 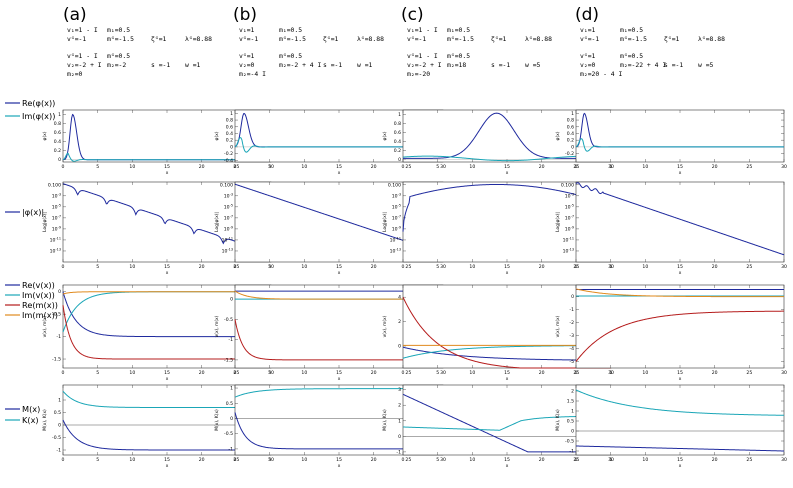 I want to click on y-tick-label: -0.5, so click(x=56, y=438).